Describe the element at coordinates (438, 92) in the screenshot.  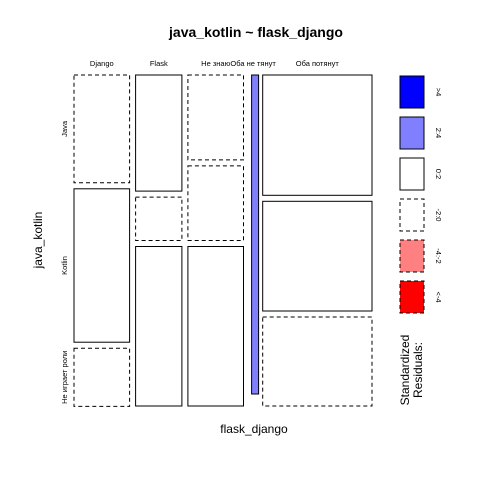
I see `legend-label-0: >4` at that location.